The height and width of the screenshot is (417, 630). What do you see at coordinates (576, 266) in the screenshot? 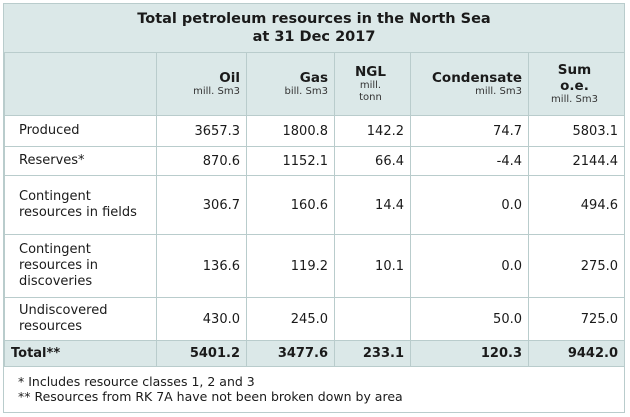
I see `cell-sum: 275.0` at bounding box center [576, 266].